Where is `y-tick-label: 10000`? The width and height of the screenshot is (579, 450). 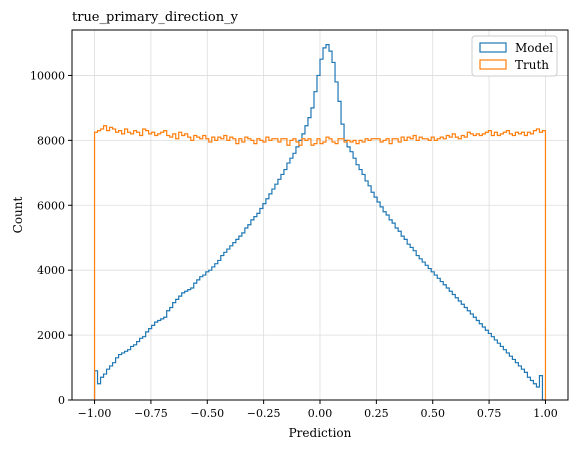 y-tick-label: 10000 is located at coordinates (47, 75).